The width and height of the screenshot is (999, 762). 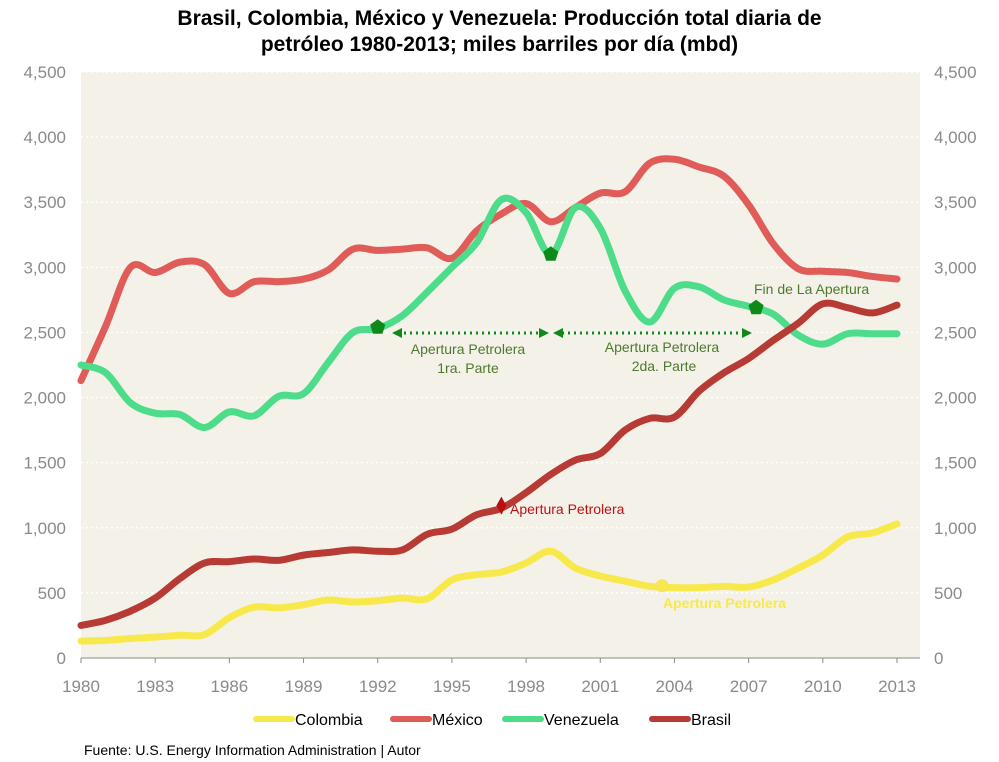 What do you see at coordinates (955, 137) in the screenshot?
I see `y-tick-label-right: 4,000` at bounding box center [955, 137].